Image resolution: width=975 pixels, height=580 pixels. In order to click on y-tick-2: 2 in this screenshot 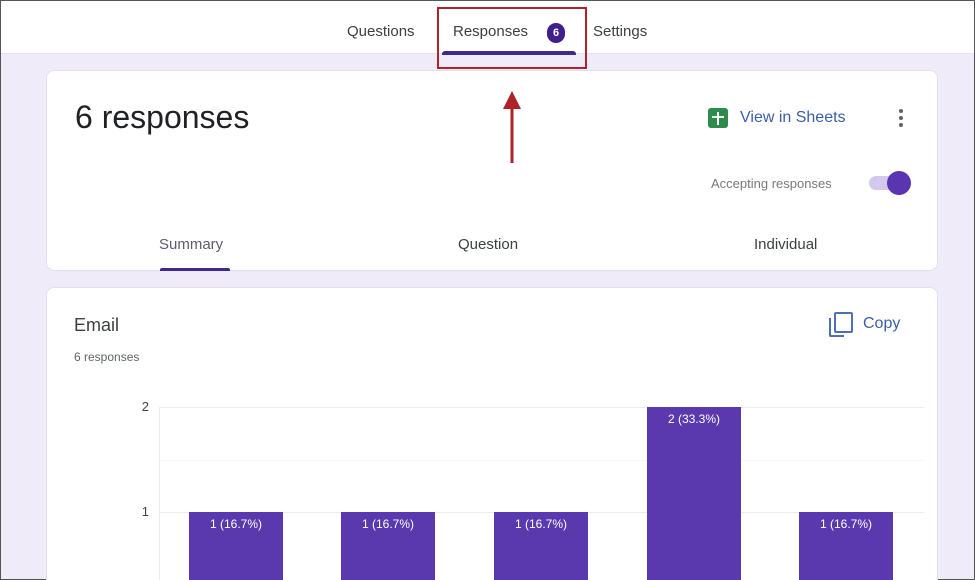, I will do `click(145, 406)`.